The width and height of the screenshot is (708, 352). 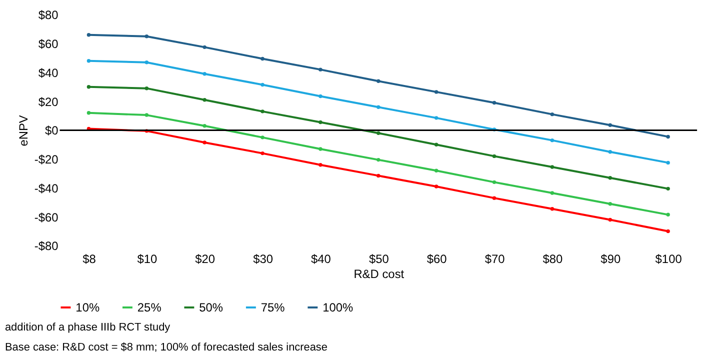 I want to click on x-tick-label: $30, so click(x=263, y=259).